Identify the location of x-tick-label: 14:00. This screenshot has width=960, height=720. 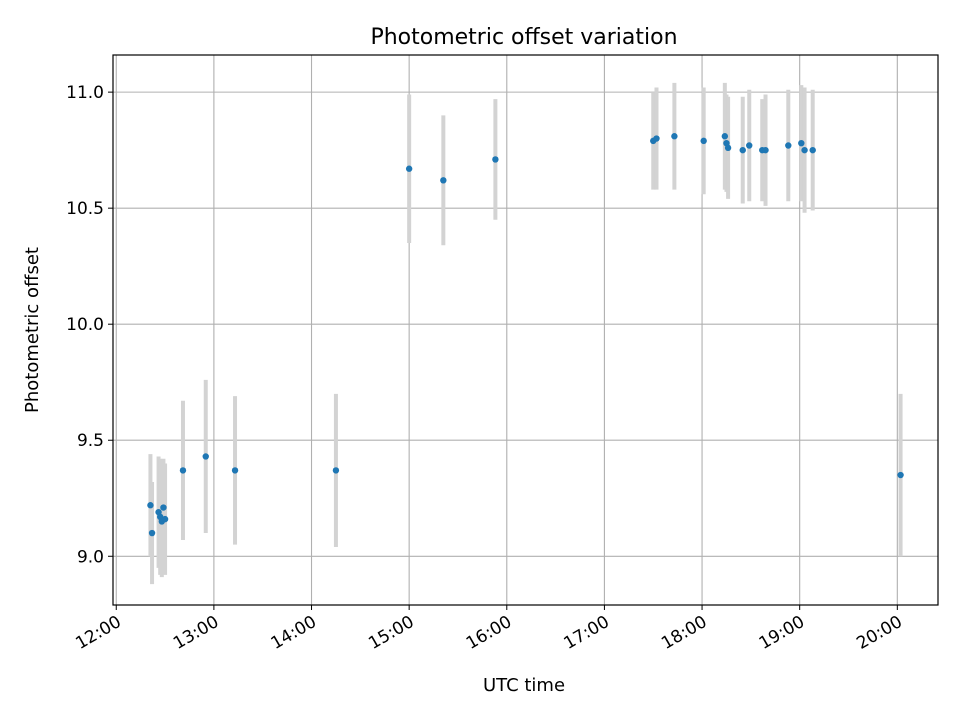
(294, 633).